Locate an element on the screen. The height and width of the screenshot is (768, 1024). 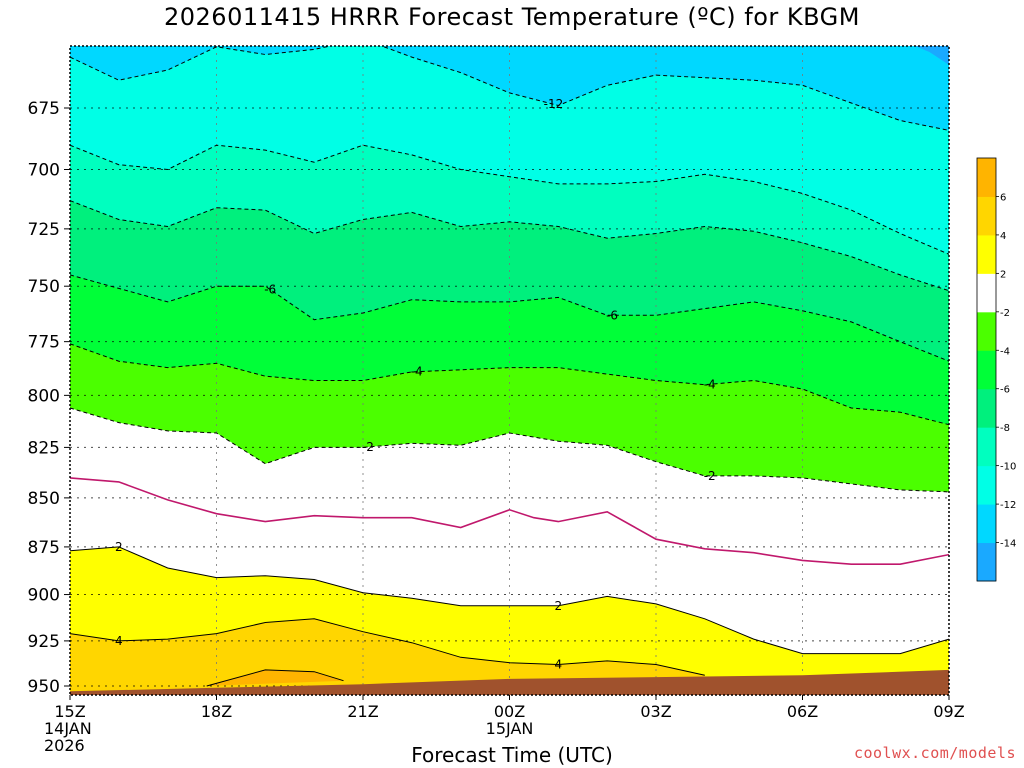
xtick-label: 2026 is located at coordinates (64, 745).